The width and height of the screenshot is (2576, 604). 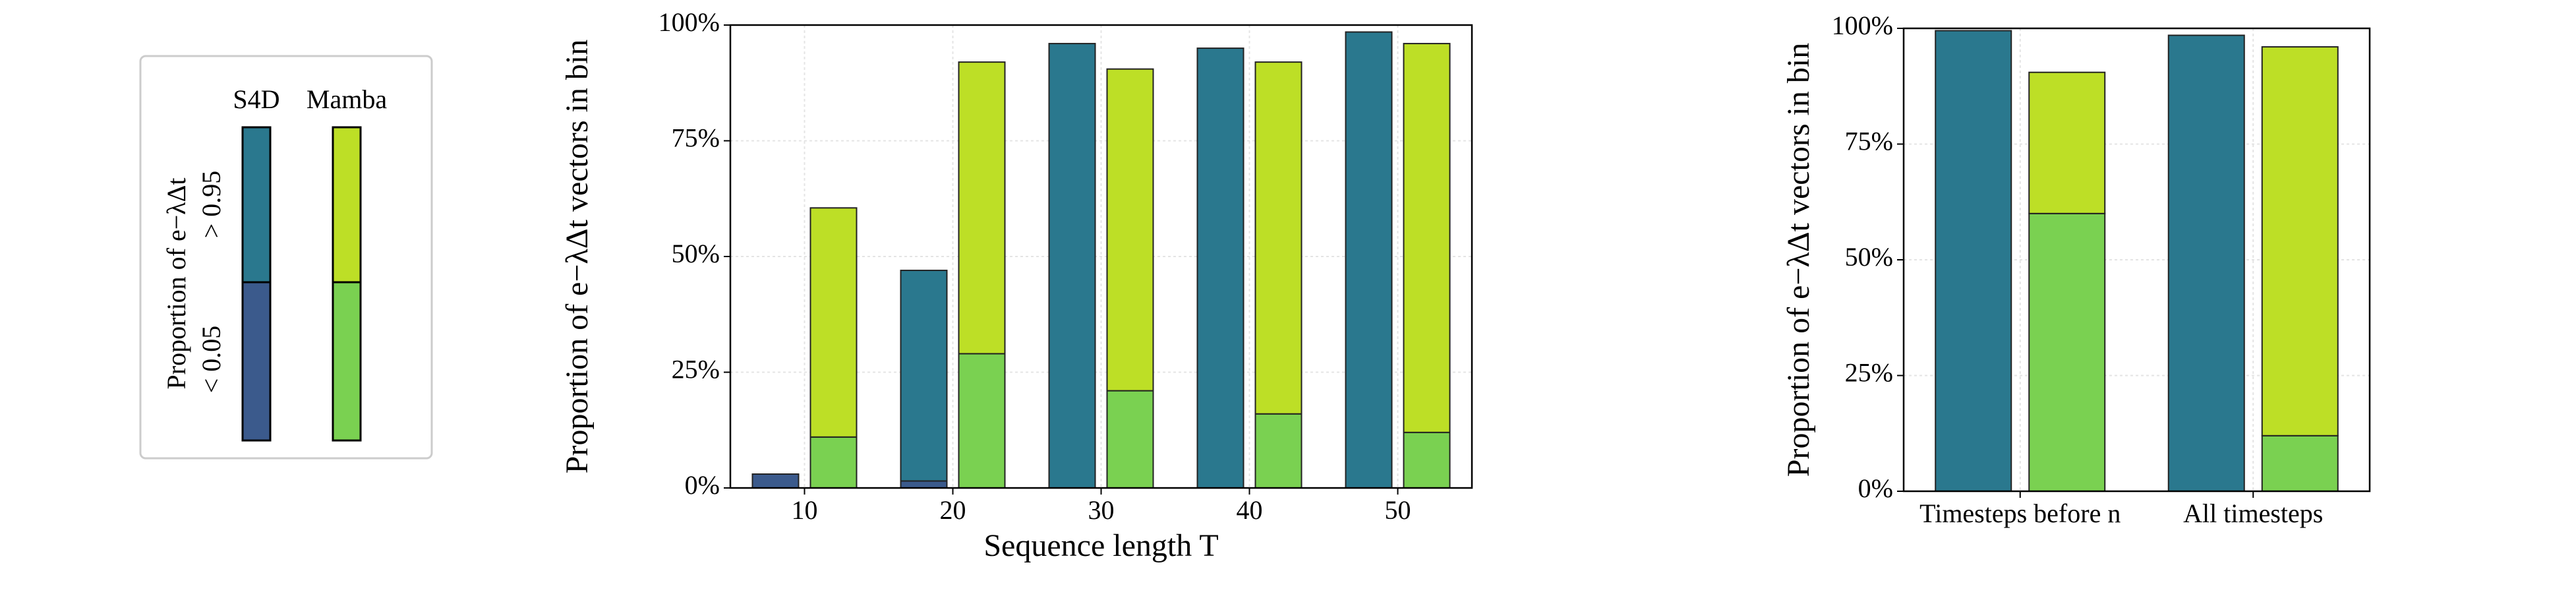 What do you see at coordinates (256, 99) in the screenshot?
I see `legend-label: S4D` at bounding box center [256, 99].